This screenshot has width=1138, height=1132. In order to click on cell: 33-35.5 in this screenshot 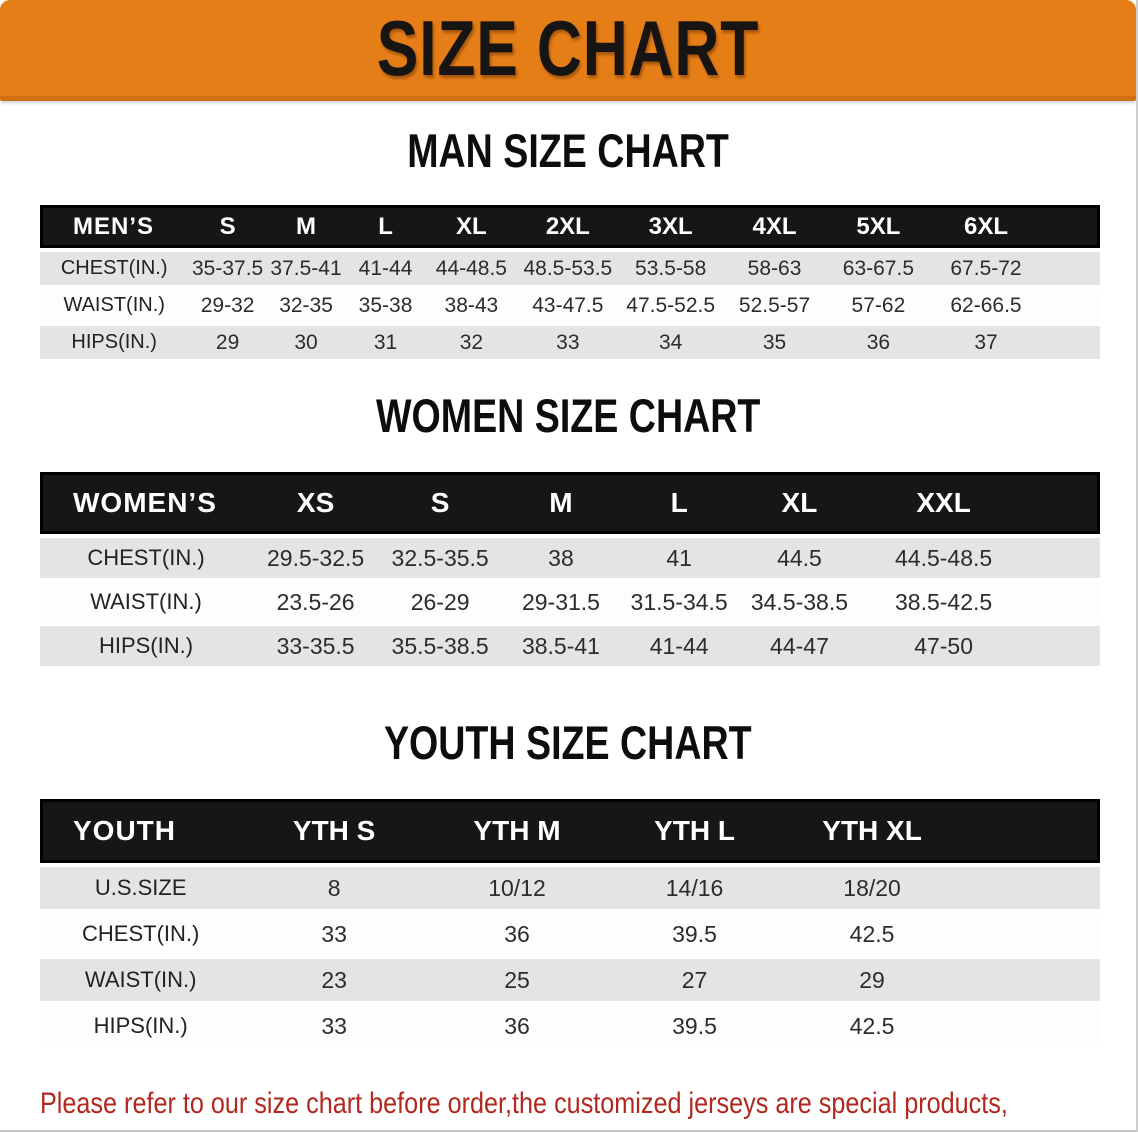, I will do `click(316, 646)`.